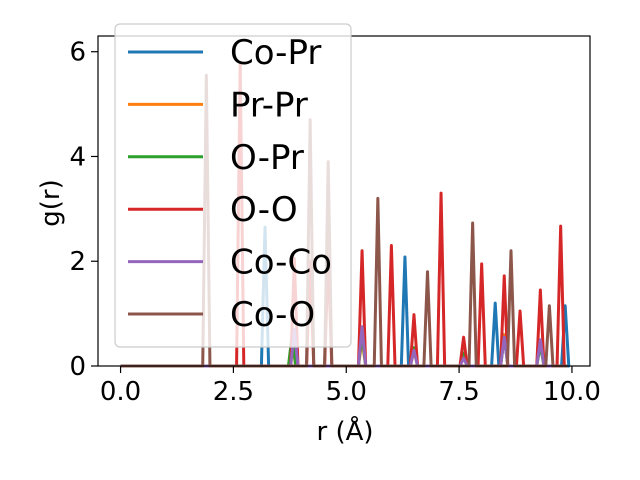 The image size is (640, 480). Describe the element at coordinates (281, 263) in the screenshot. I see `legend-label: Co-Co` at that location.